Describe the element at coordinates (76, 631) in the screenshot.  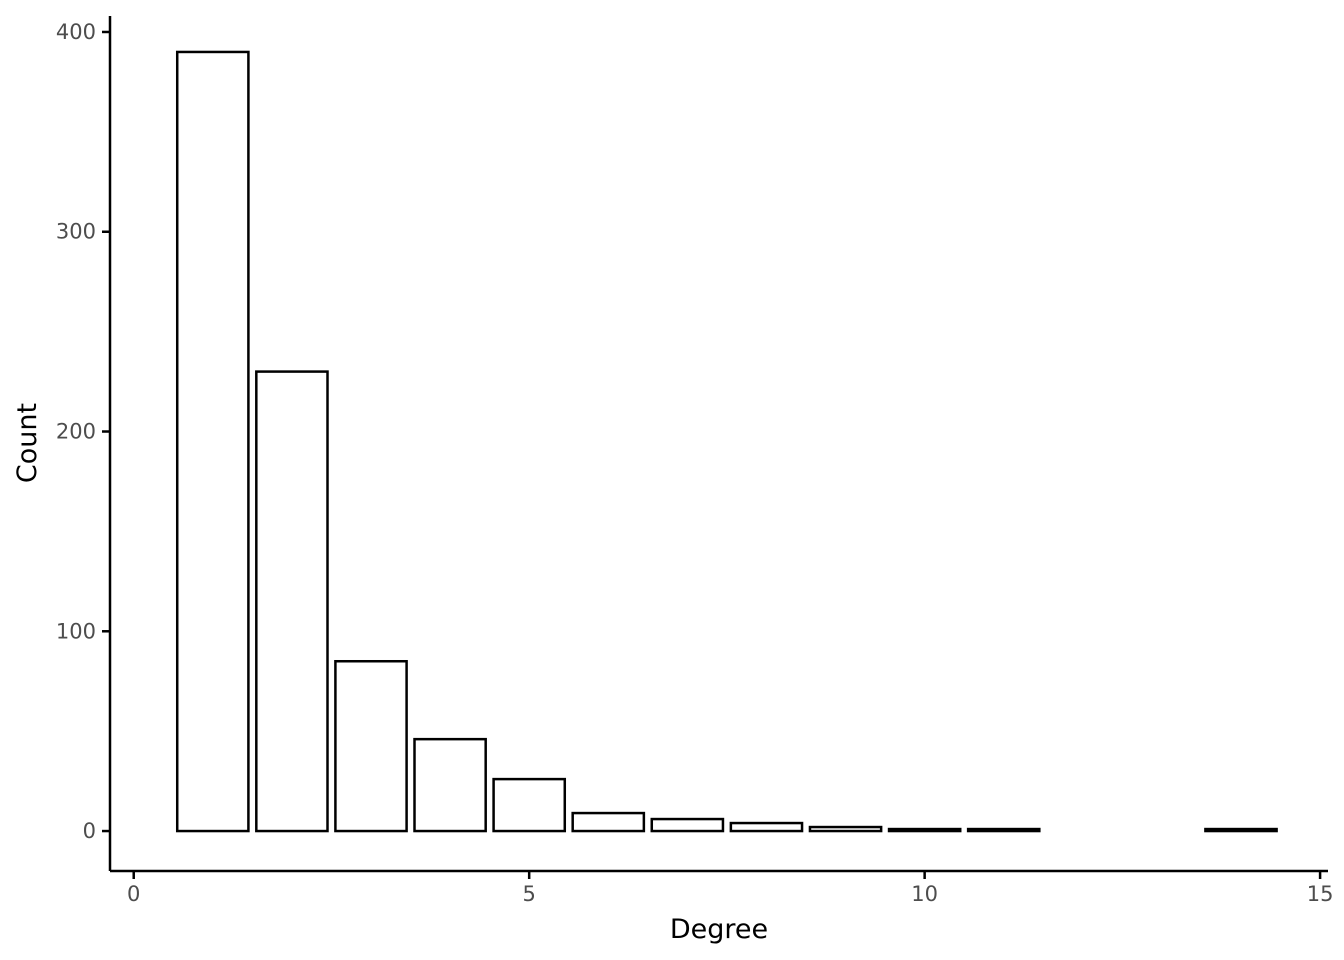
I see `y-tick-label: 100` at that location.